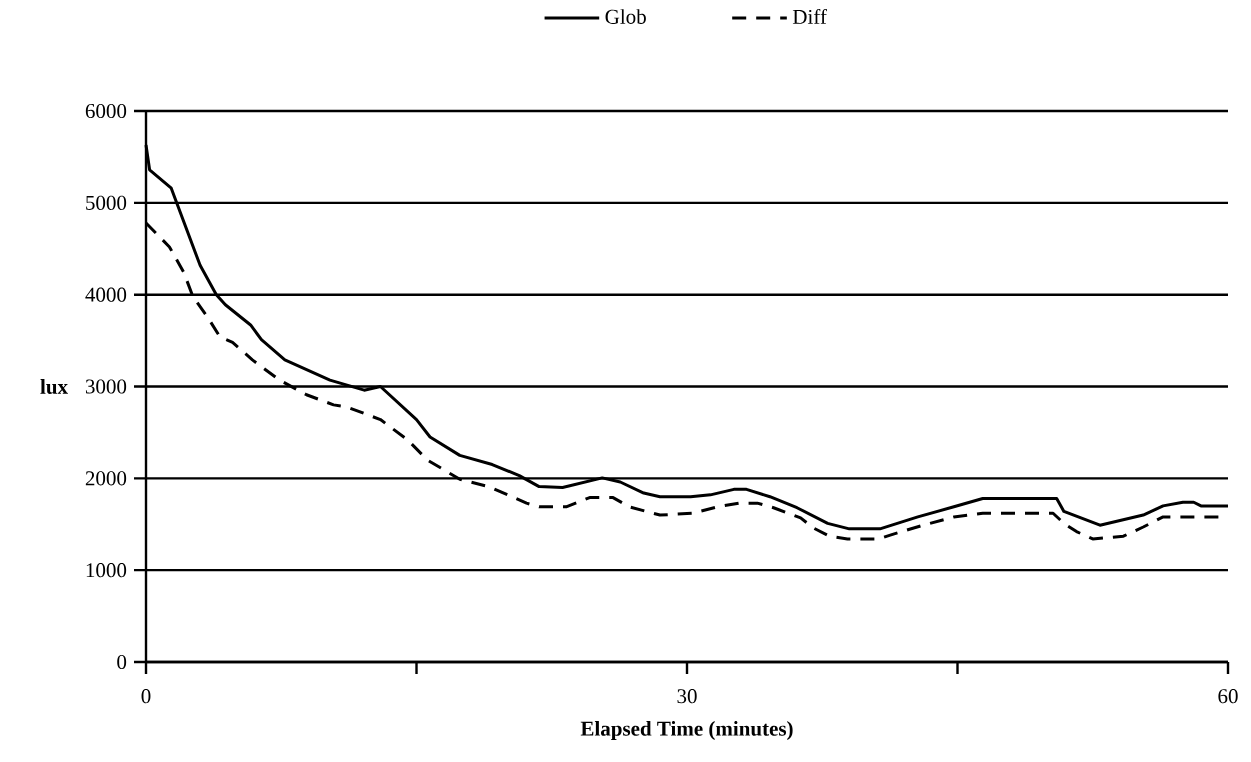 The image size is (1251, 762). Describe the element at coordinates (686, 730) in the screenshot. I see `x-axis-title: Elapsed Time (minutes)` at that location.